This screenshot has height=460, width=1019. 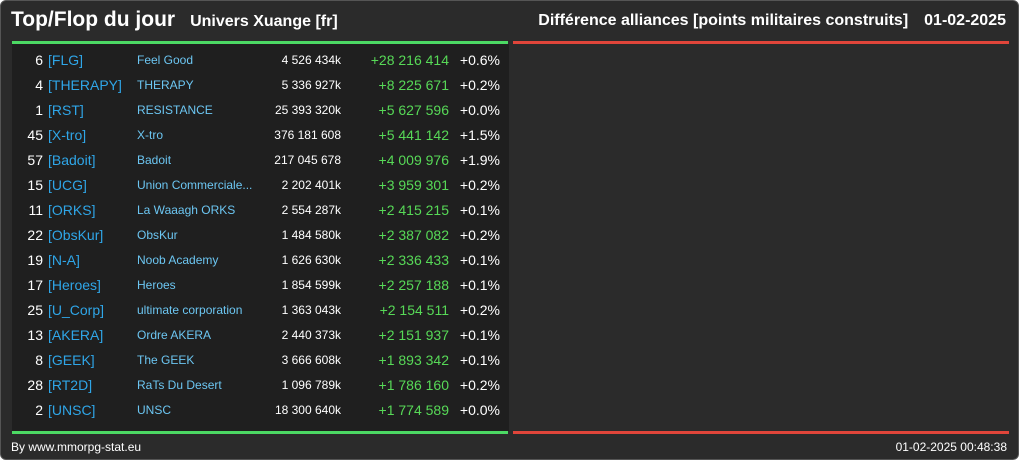 I want to click on military-points-cell: 3 666 608k, so click(x=311, y=360).